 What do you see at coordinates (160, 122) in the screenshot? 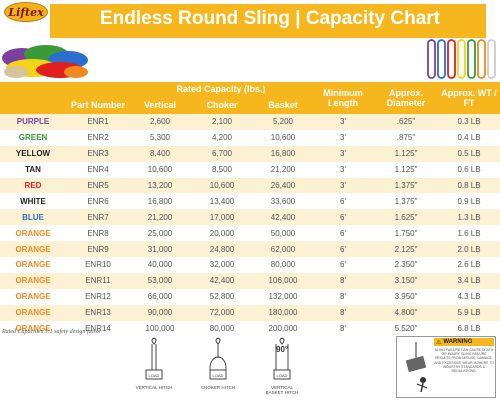
I see `vertical-capacity-cell: 2,600` at bounding box center [160, 122].